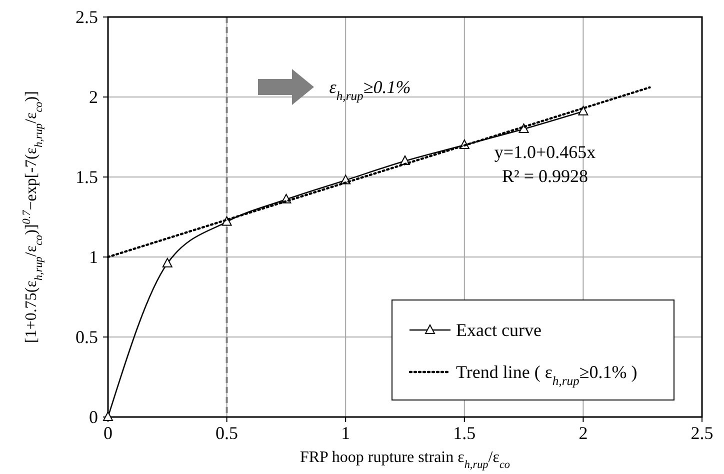  I want to click on x-tick-label: 0, so click(108, 433).